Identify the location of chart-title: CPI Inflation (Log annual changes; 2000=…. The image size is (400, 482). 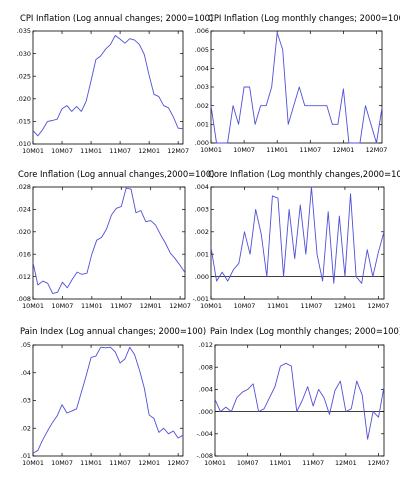
(117, 18).